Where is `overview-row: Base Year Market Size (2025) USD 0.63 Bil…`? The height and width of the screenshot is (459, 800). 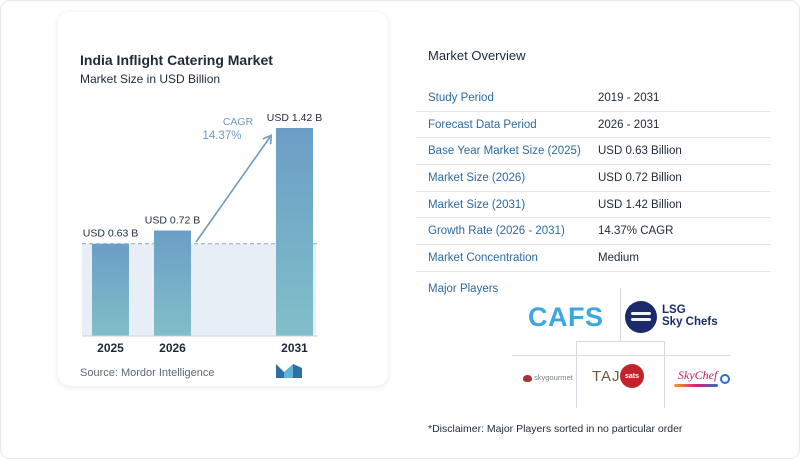 overview-row: Base Year Market Size (2025) USD 0.63 Bil… is located at coordinates (593, 152).